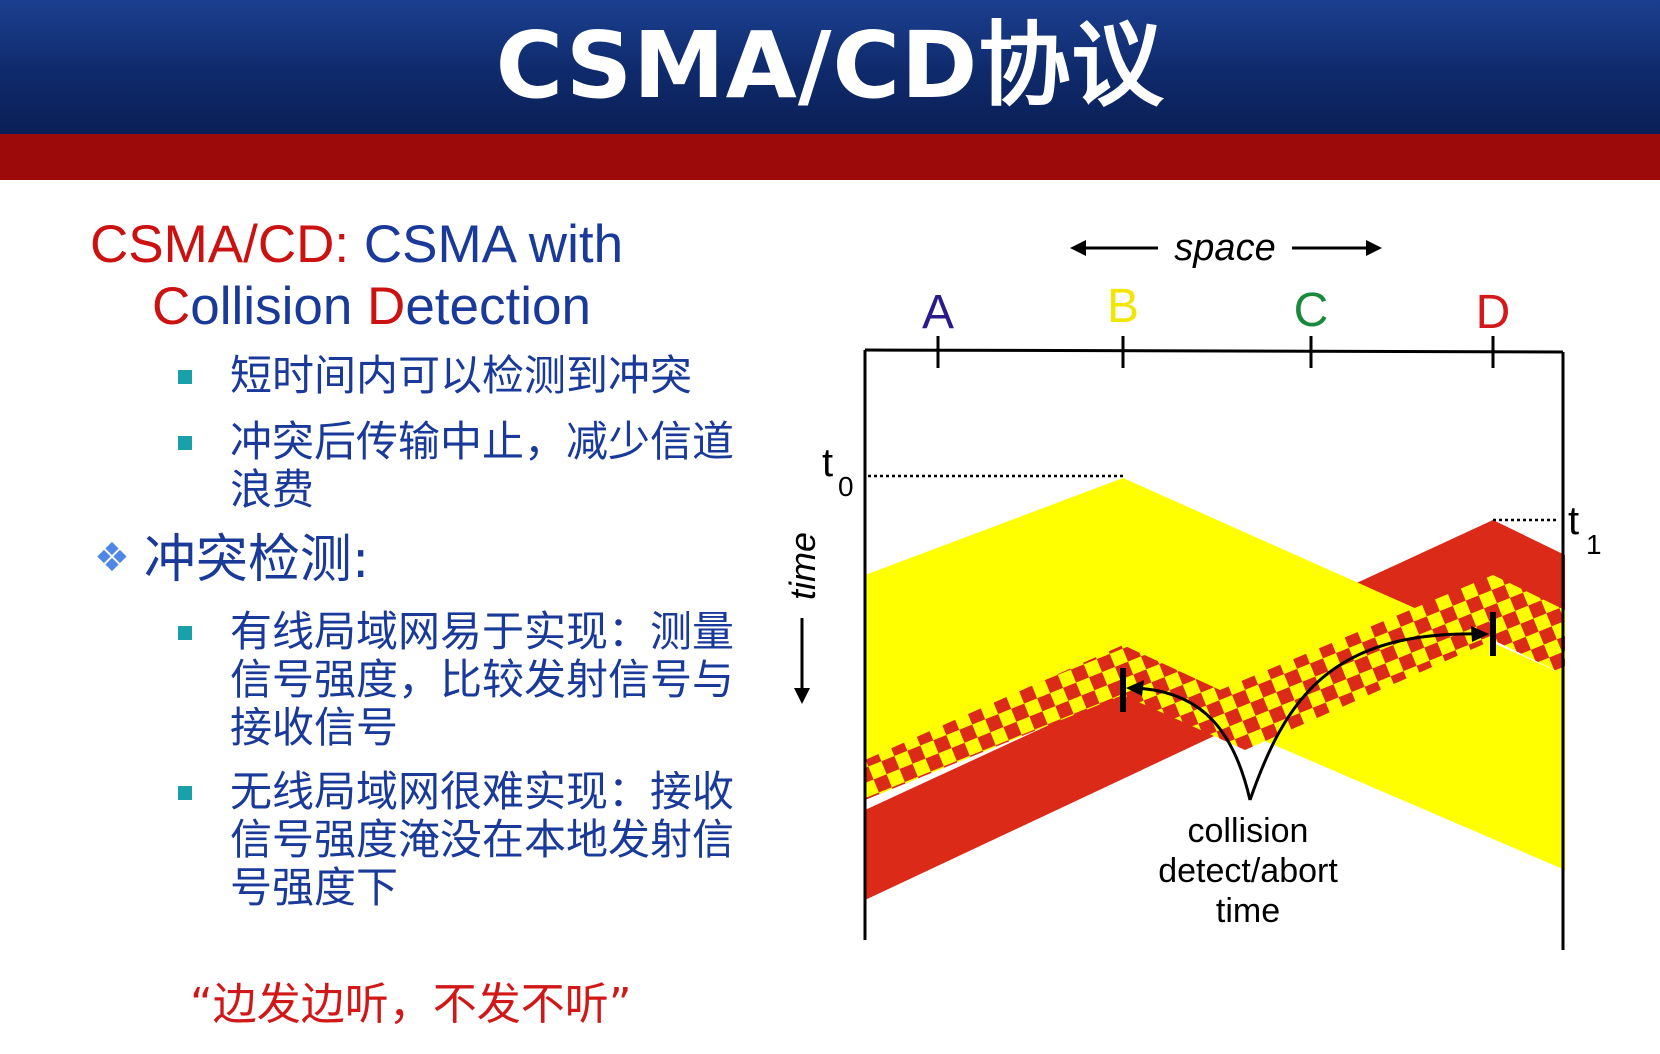 This screenshot has width=1660, height=1054. What do you see at coordinates (1135, 688) in the screenshot?
I see `arrowhead-left-icon` at bounding box center [1135, 688].